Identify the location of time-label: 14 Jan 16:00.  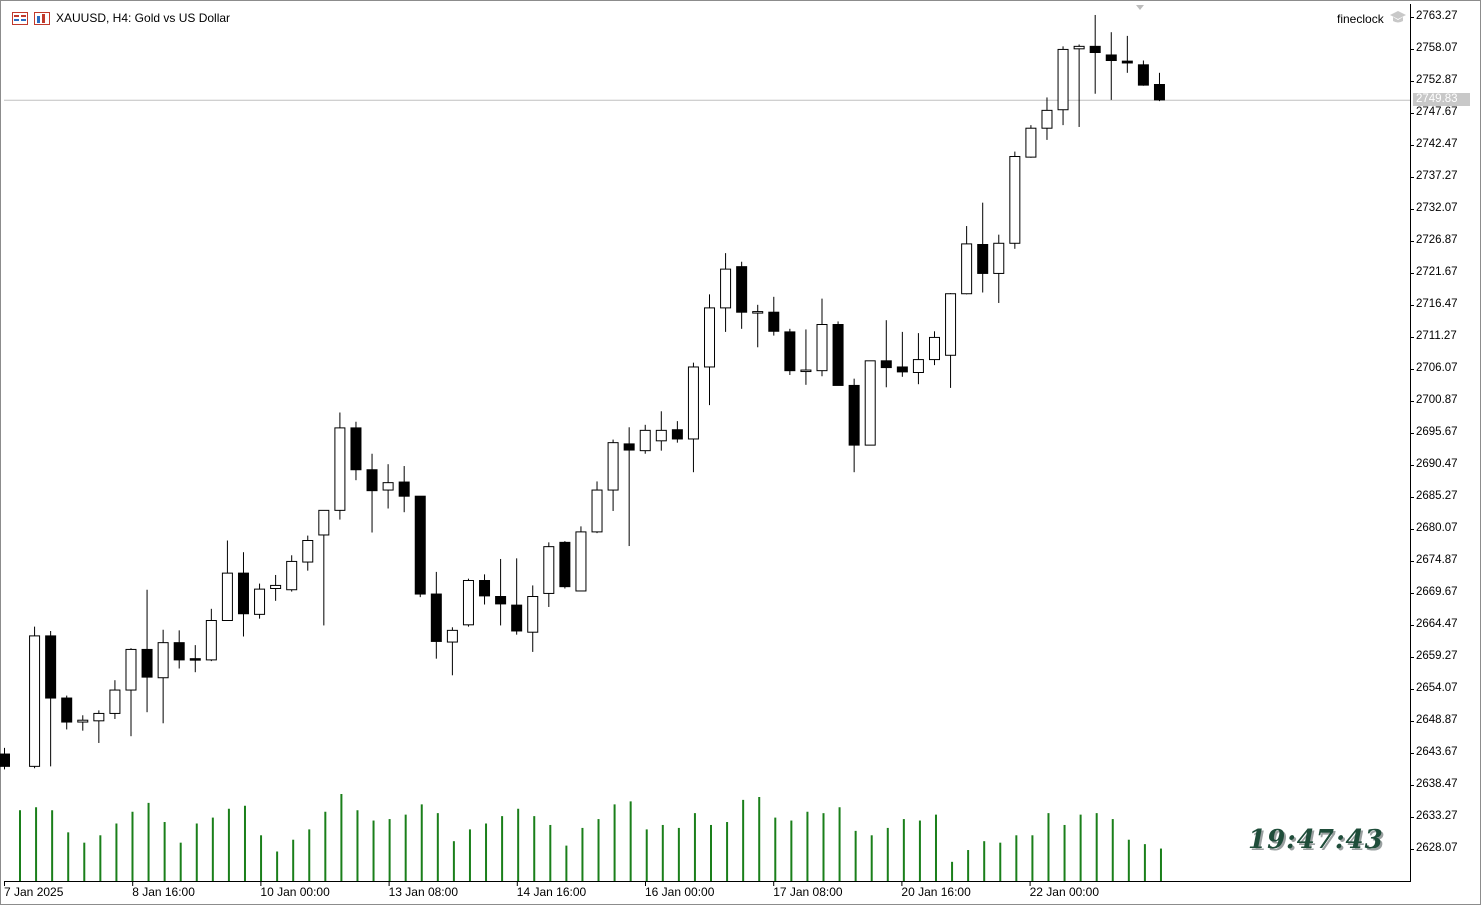
(551, 892).